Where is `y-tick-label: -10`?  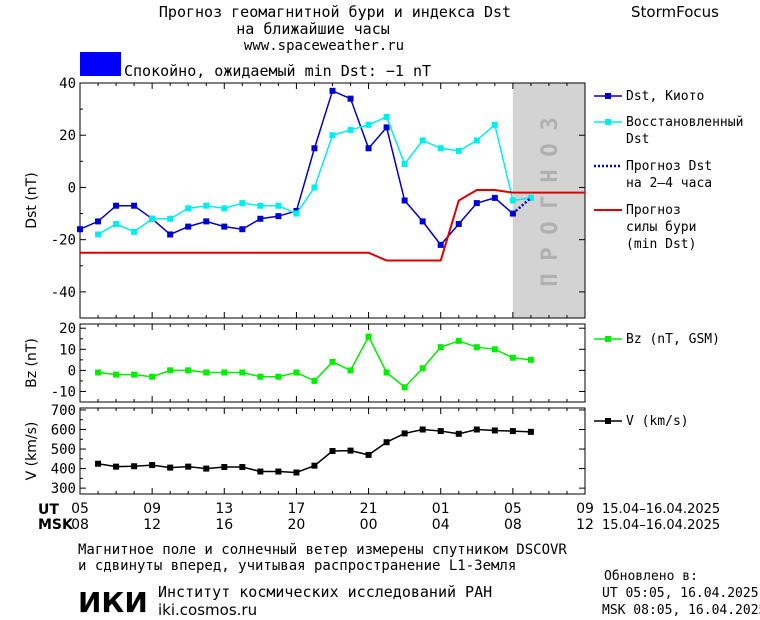 y-tick-label: -10 is located at coordinates (63, 392).